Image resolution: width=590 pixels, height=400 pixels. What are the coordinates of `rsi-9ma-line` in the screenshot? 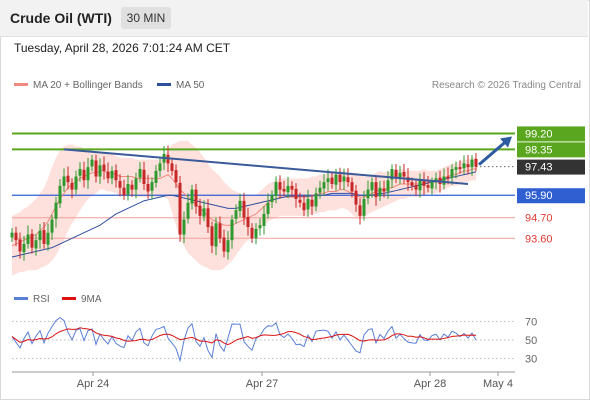 It's located at (244, 336).